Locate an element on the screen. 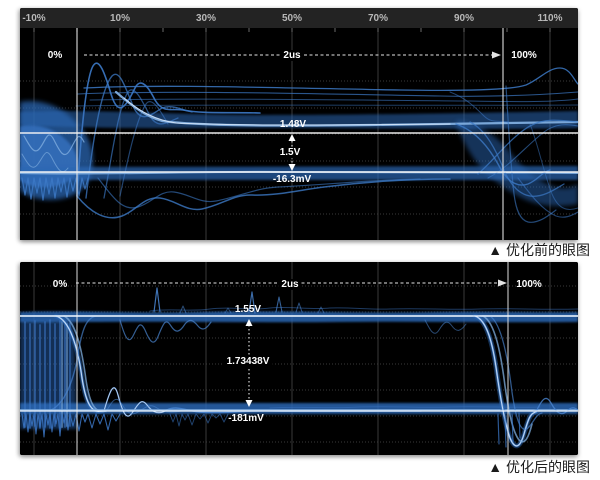 The width and height of the screenshot is (600, 480). axis-tick-label: 70% is located at coordinates (378, 18).